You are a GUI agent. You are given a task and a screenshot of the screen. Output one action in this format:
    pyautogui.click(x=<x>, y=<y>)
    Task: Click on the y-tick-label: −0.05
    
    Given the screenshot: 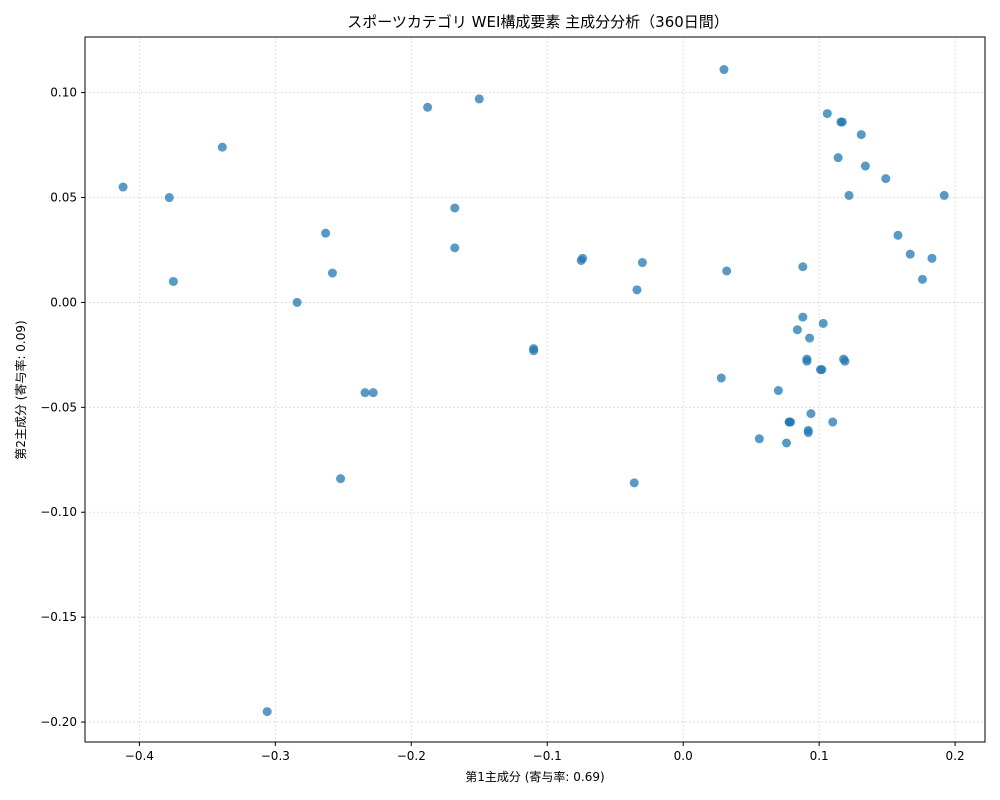 What is the action you would take?
    pyautogui.click(x=58, y=407)
    